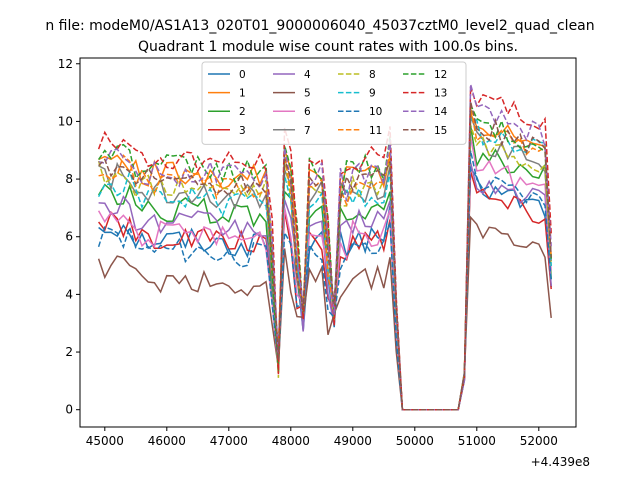 The width and height of the screenshot is (640, 480). Describe the element at coordinates (69, 179) in the screenshot. I see `y-tick-label: 8` at that location.